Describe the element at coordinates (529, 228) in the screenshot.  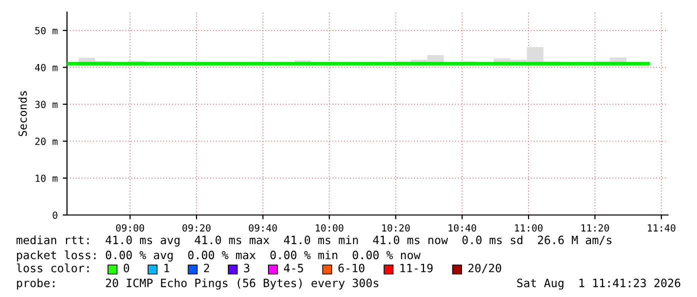
I see `x-tick-label: 11:00` at that location.